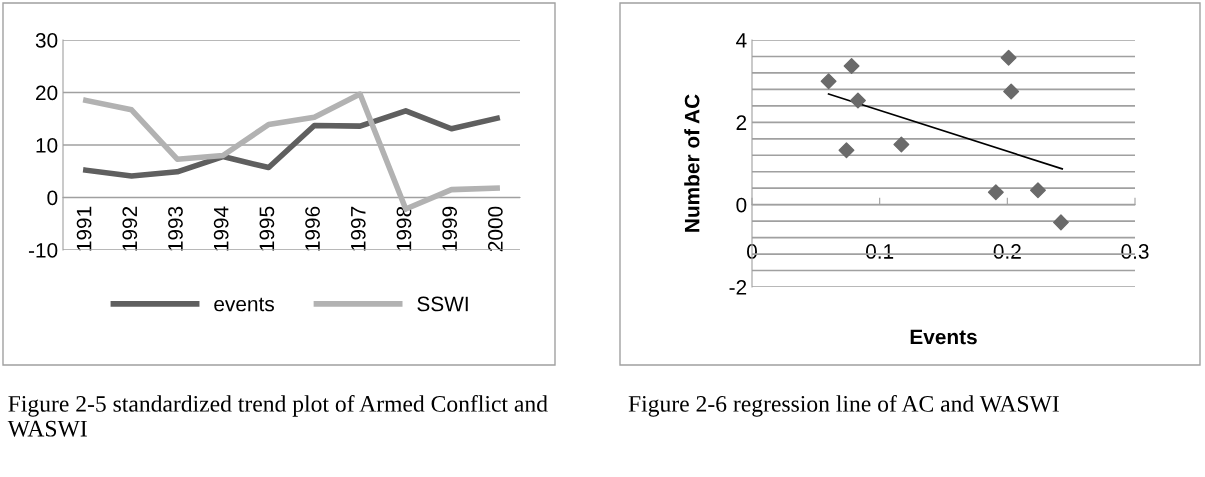 Image resolution: width=1205 pixels, height=477 pixels. What do you see at coordinates (47, 93) in the screenshot?
I see `y-tick-label: 20` at bounding box center [47, 93].